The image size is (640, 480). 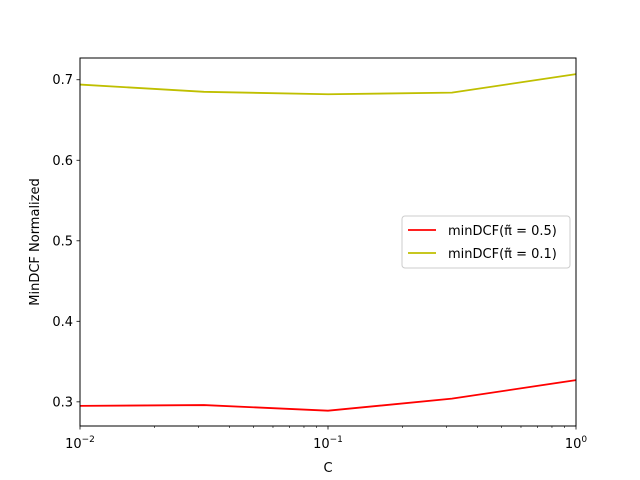 What do you see at coordinates (35, 242) in the screenshot?
I see `y-axis-label: MinDCF Normalized` at bounding box center [35, 242].